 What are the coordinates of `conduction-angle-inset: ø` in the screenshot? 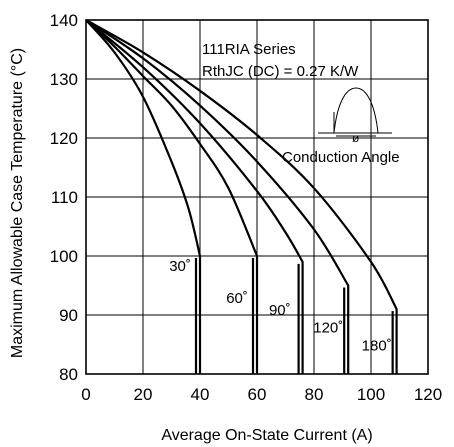 It's located at (355, 116).